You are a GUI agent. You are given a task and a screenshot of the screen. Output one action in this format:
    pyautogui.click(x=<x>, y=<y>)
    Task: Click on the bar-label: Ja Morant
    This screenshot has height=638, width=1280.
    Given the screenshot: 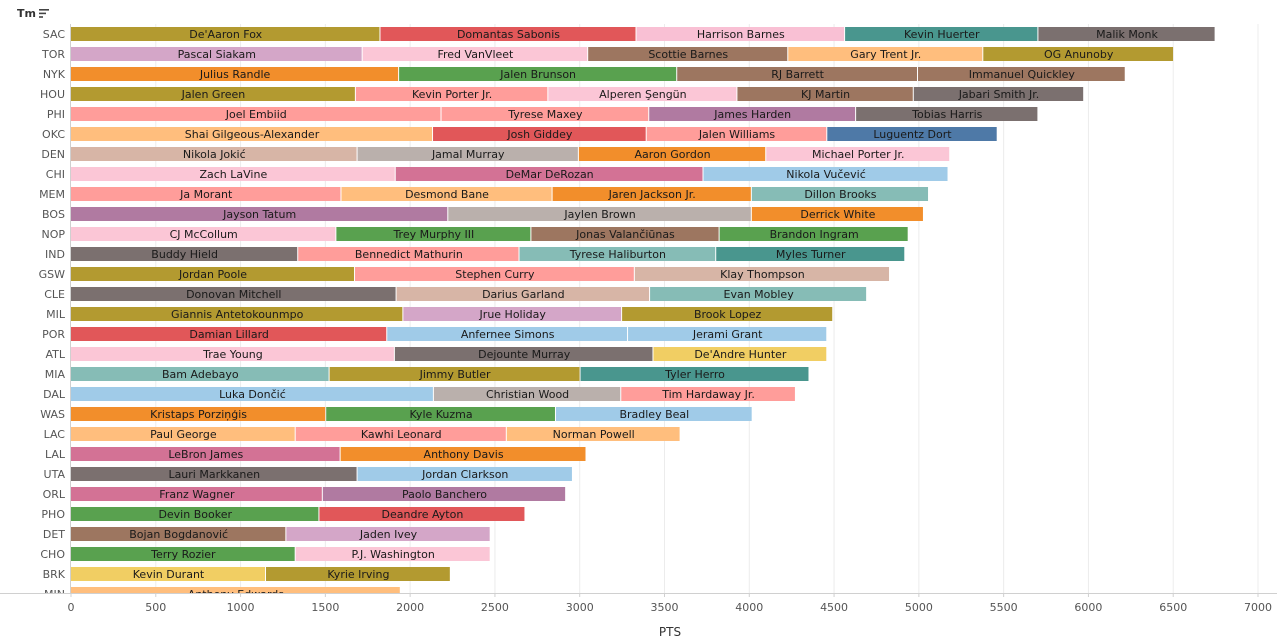 What is the action you would take?
    pyautogui.click(x=206, y=194)
    